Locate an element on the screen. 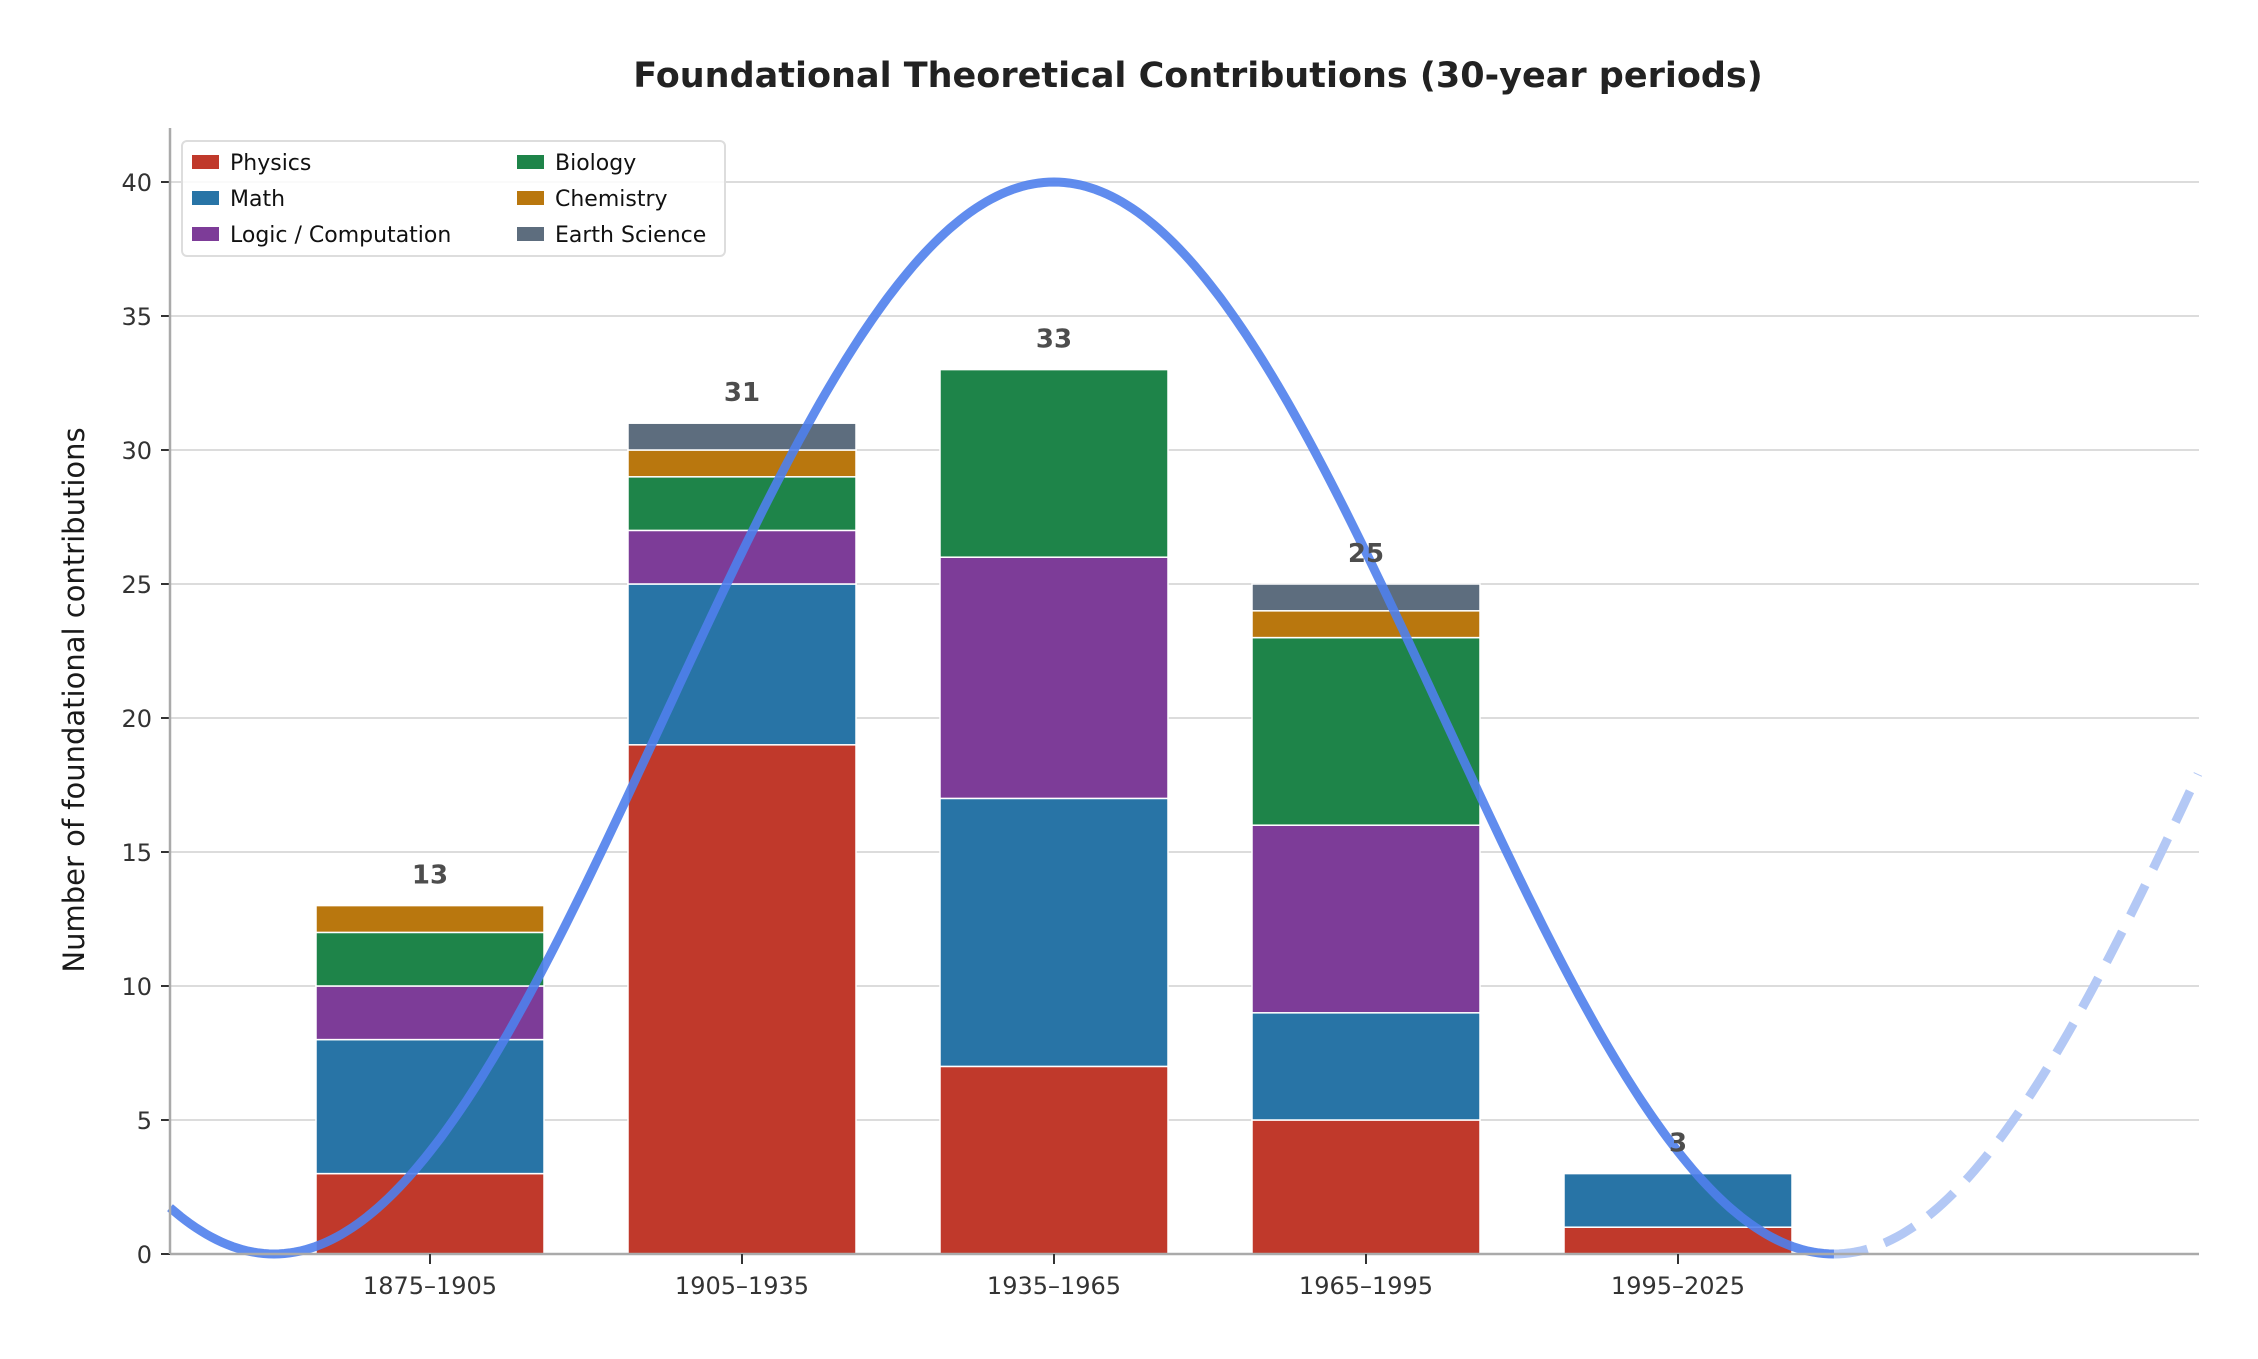 The height and width of the screenshot is (1359, 2258). bar-total-label: 31 is located at coordinates (742, 393).